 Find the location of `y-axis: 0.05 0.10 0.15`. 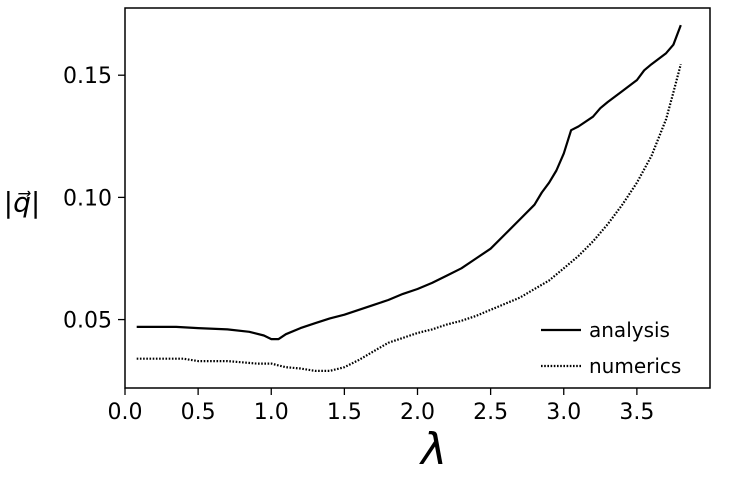

y-axis: 0.05 0.10 0.15 is located at coordinates (94, 199).